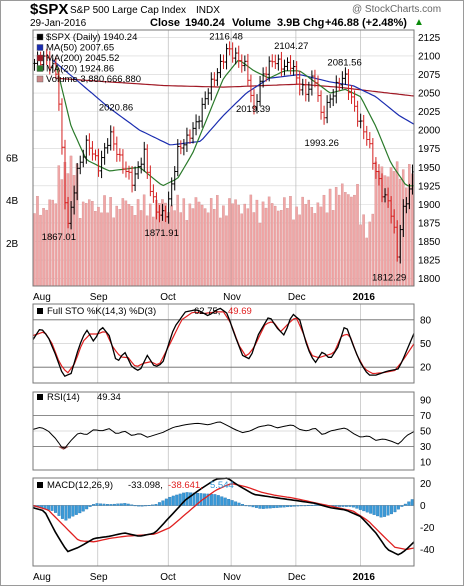 The image size is (464, 586). What do you see at coordinates (423, 506) in the screenshot?
I see `macd-y-tick-label: 0` at bounding box center [423, 506].